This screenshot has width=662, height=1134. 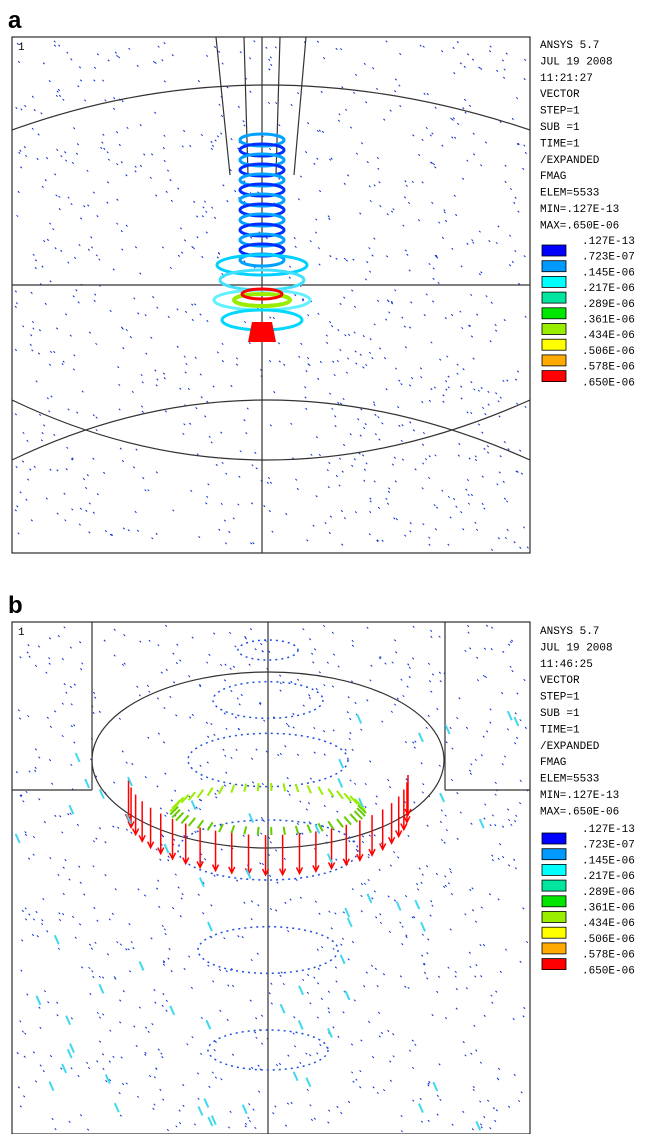 What do you see at coordinates (608, 940) in the screenshot?
I see `legend-label: .506E-06` at bounding box center [608, 940].